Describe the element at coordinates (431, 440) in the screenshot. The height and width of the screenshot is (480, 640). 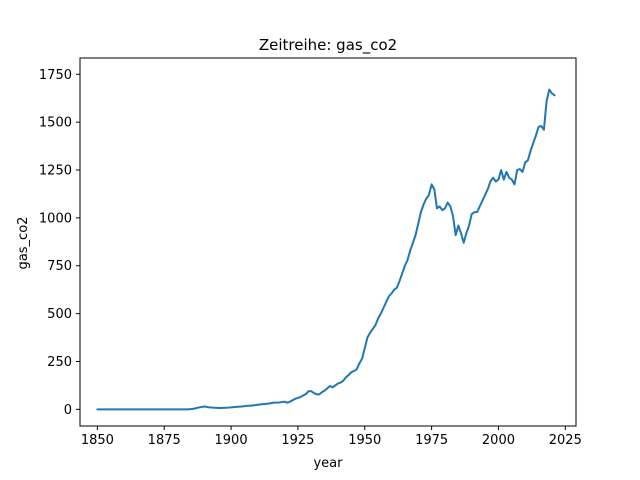
I see `x-tick-label: 1975` at that location.